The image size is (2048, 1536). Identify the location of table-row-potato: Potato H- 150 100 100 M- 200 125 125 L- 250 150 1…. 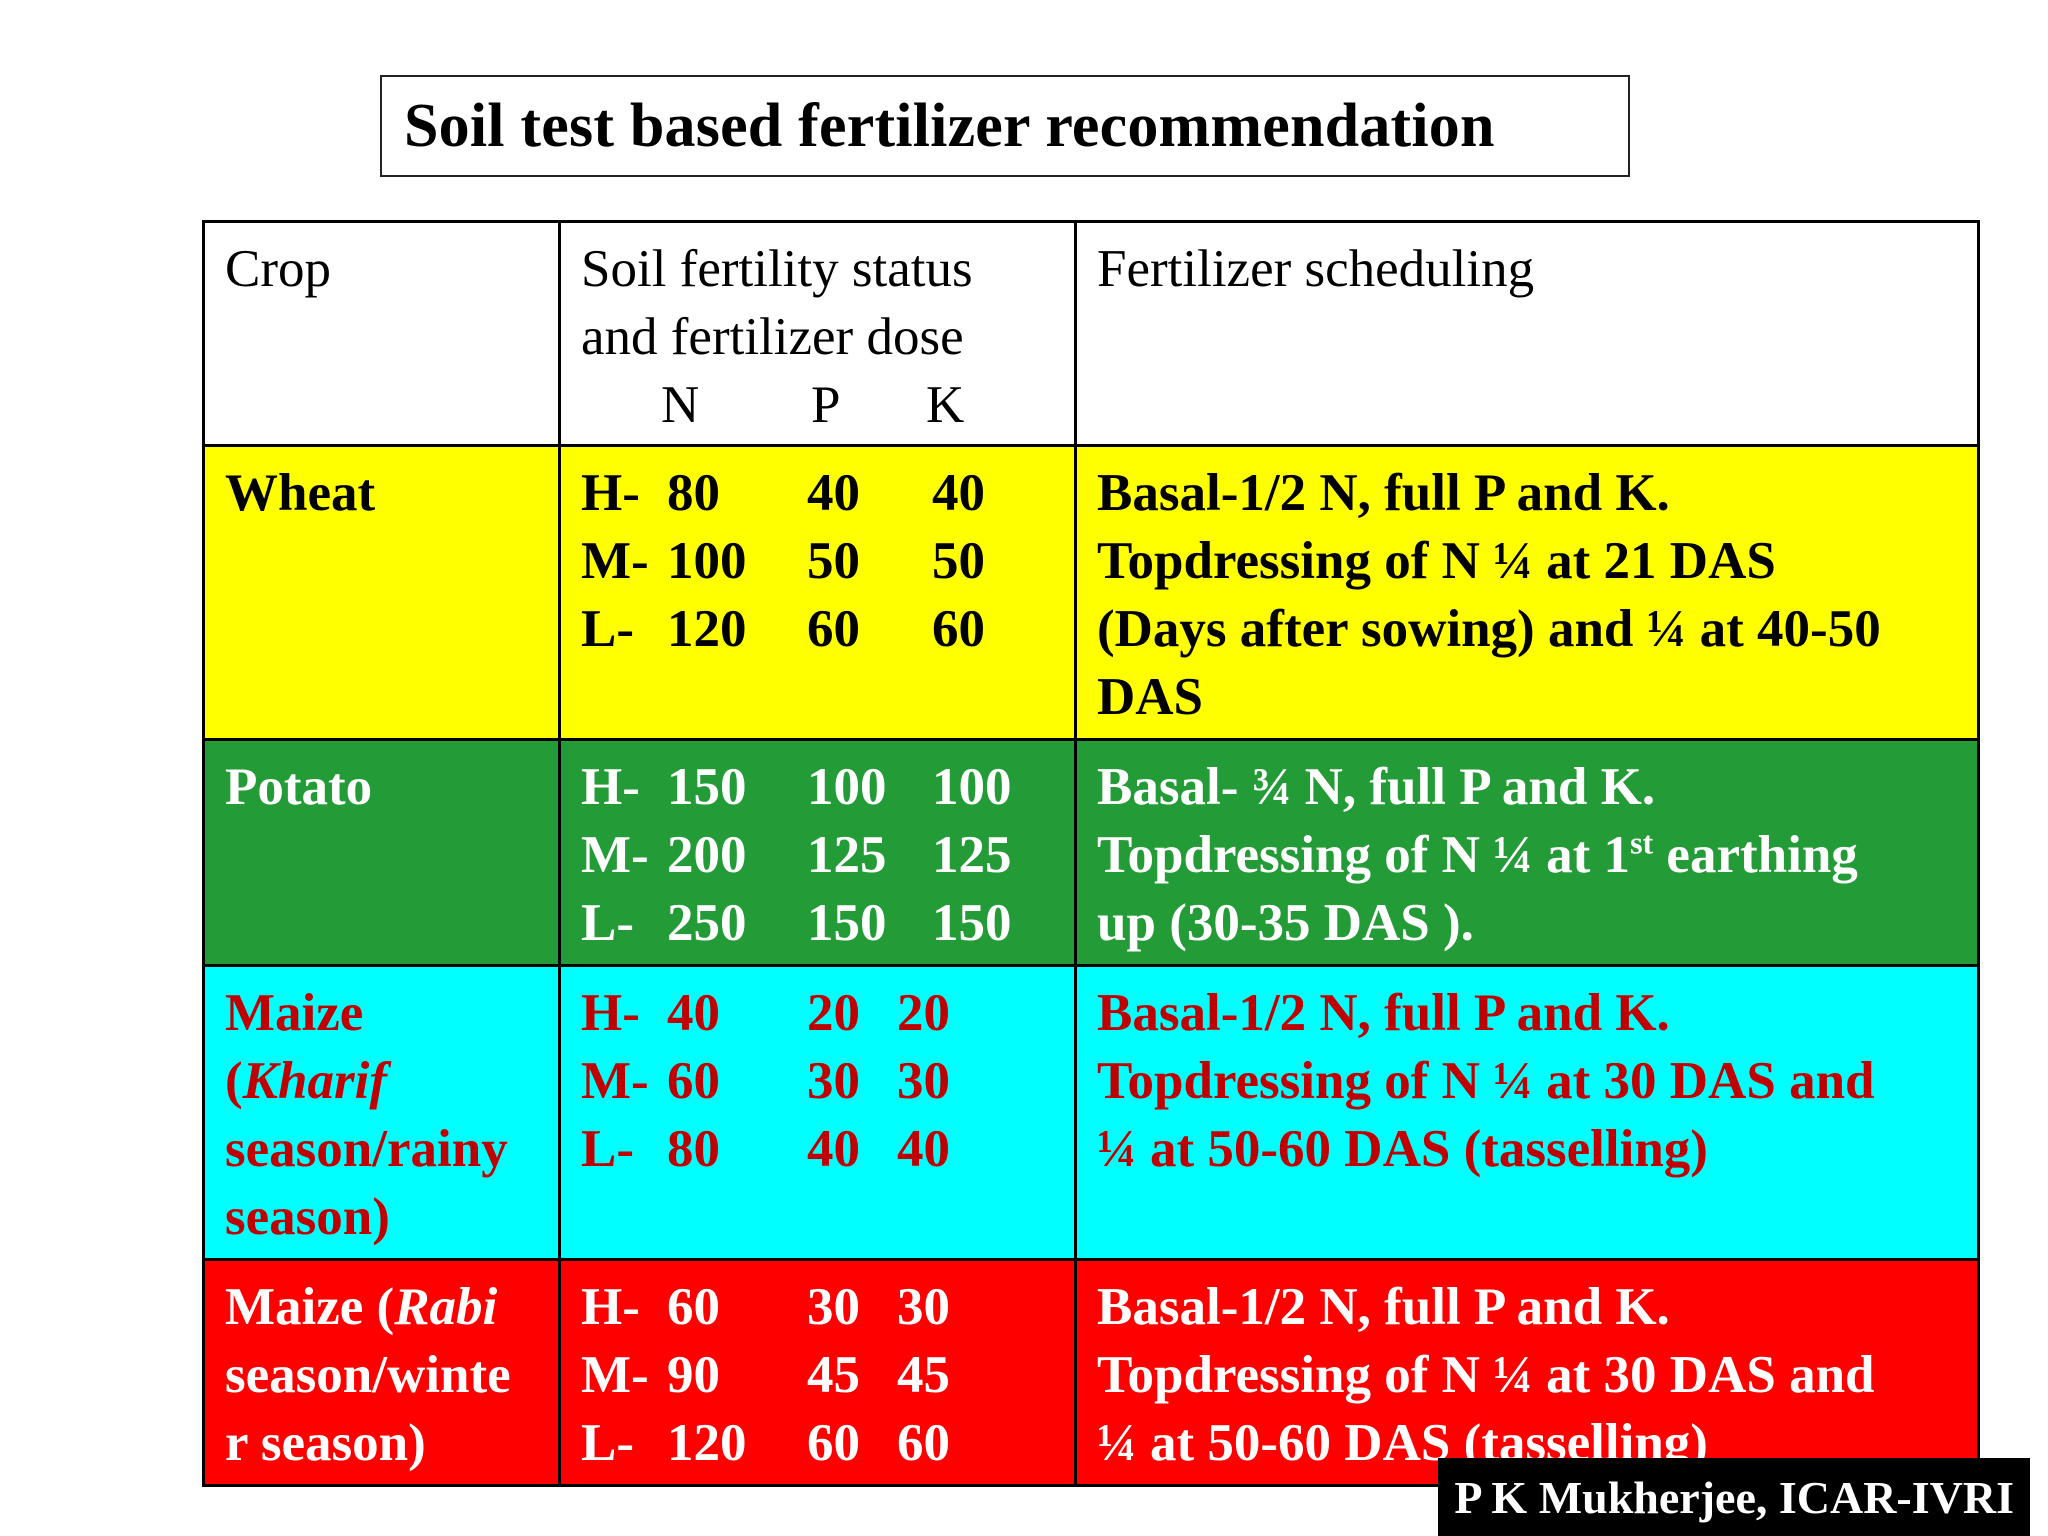
(1091, 852).